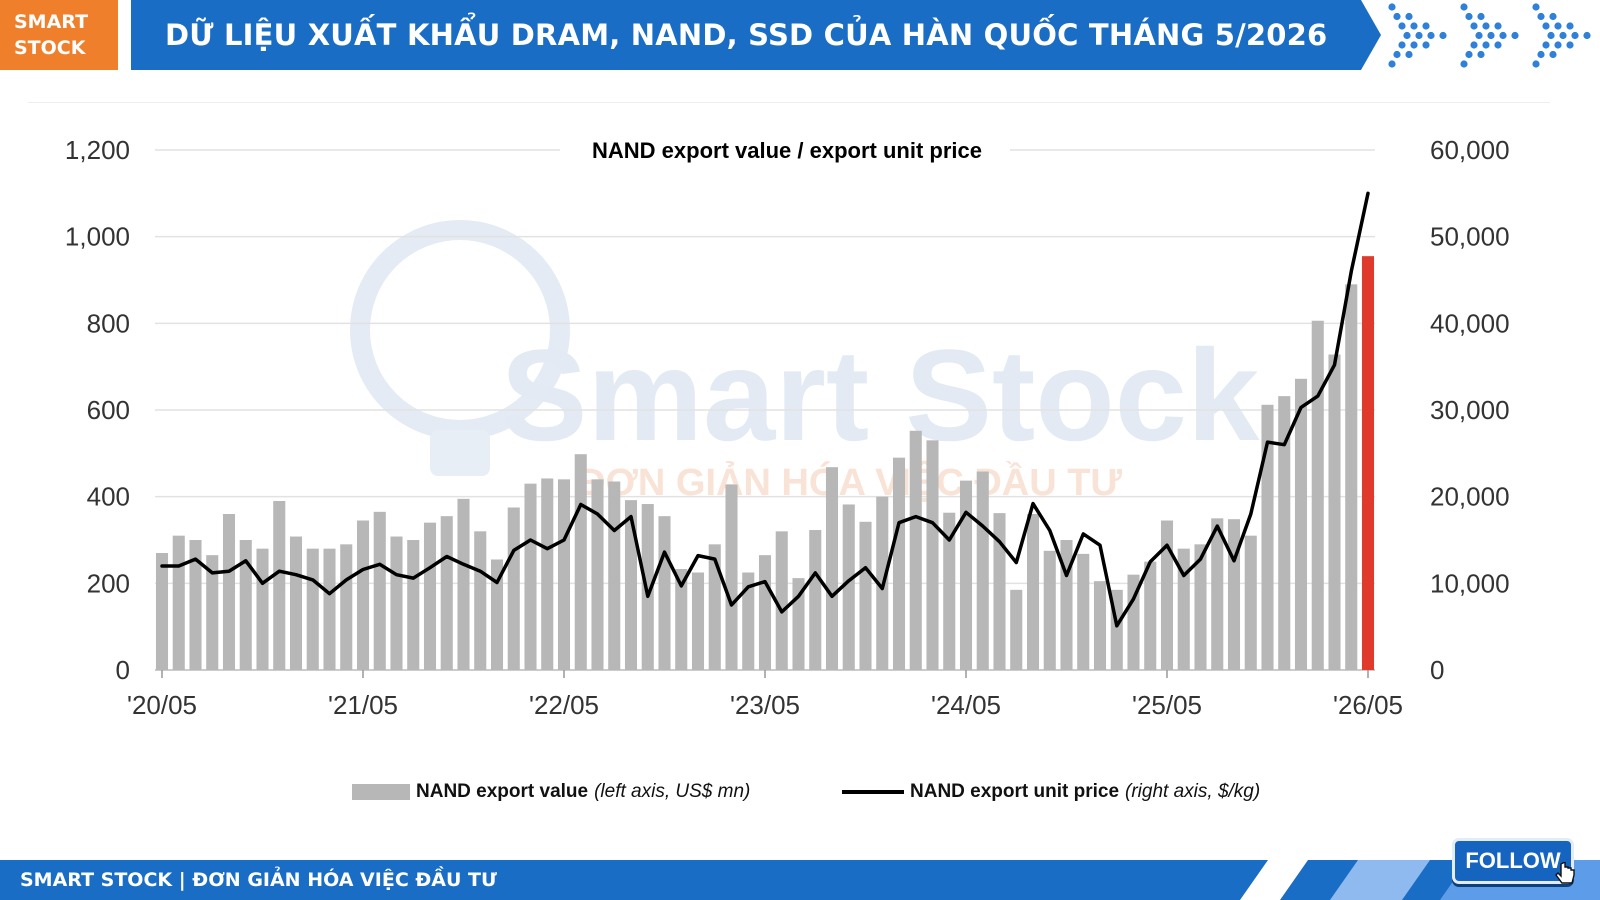  What do you see at coordinates (873, 792) in the screenshot?
I see `legend-swatch-line` at bounding box center [873, 792].